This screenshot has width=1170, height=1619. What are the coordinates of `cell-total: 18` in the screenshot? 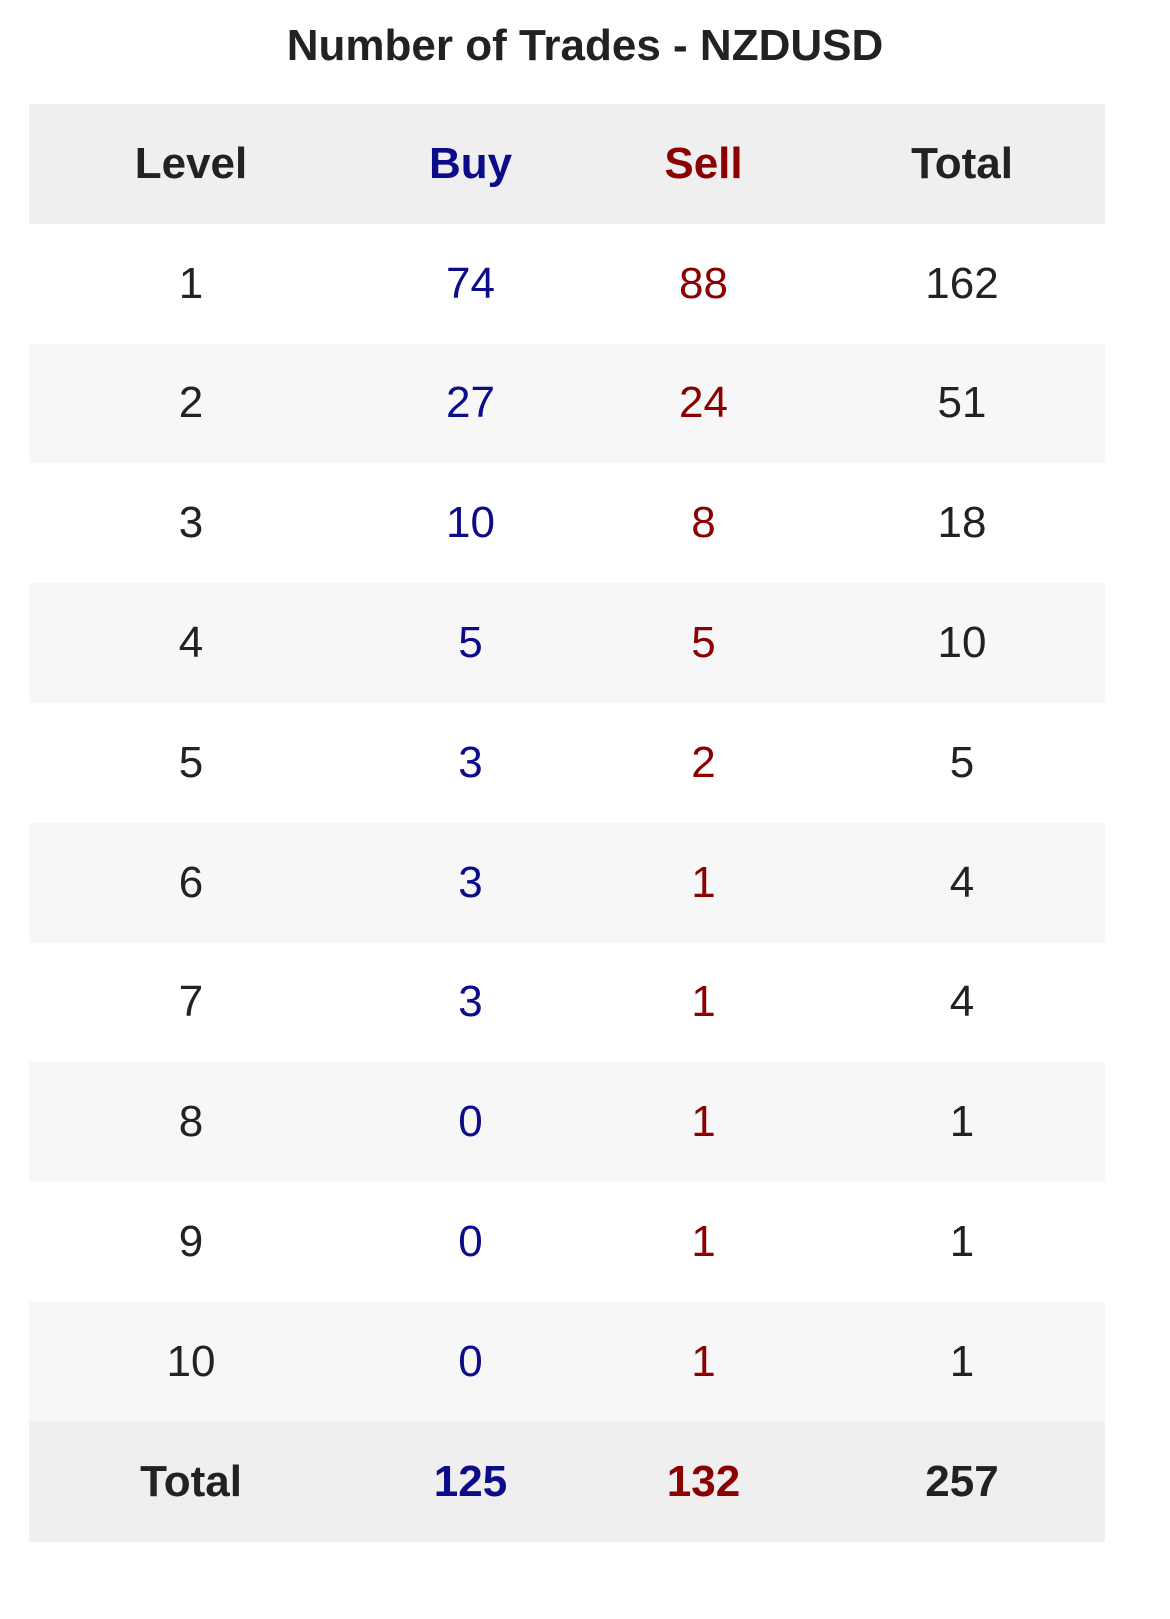 It's located at (962, 523).